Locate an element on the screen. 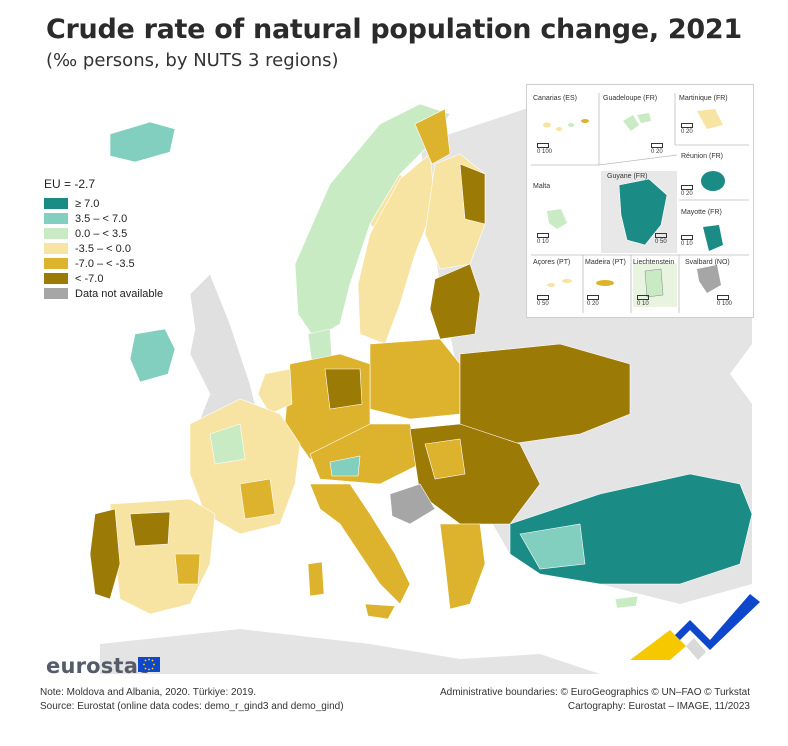 The image size is (788, 746). inset-label-mayotte: Mayotte (FR) is located at coordinates (701, 212).